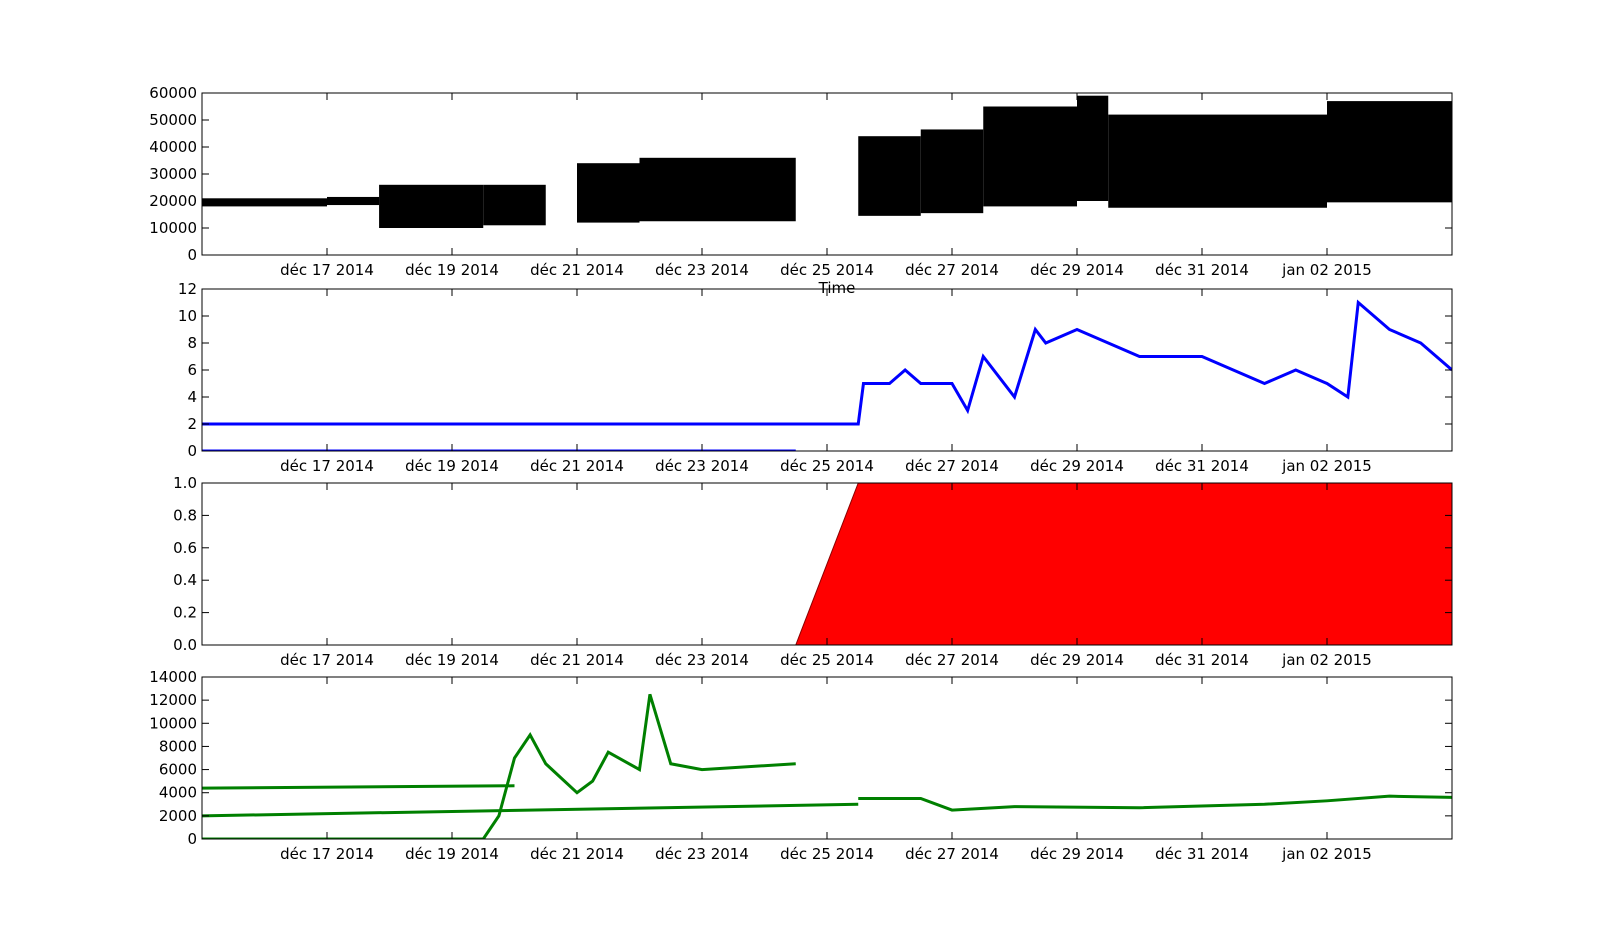  I want to click on y-tick-label: 0.8, so click(185, 515).